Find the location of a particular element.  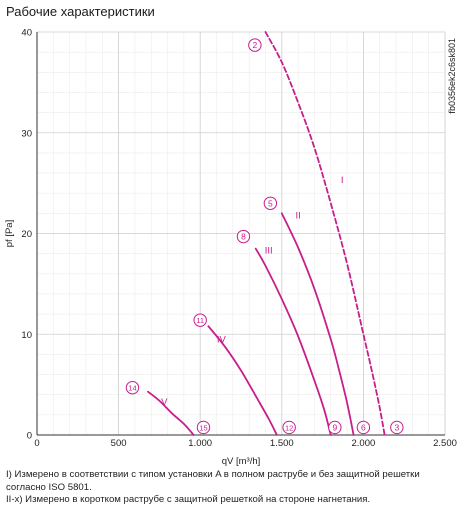

point-marker-label: 5 is located at coordinates (270, 203).